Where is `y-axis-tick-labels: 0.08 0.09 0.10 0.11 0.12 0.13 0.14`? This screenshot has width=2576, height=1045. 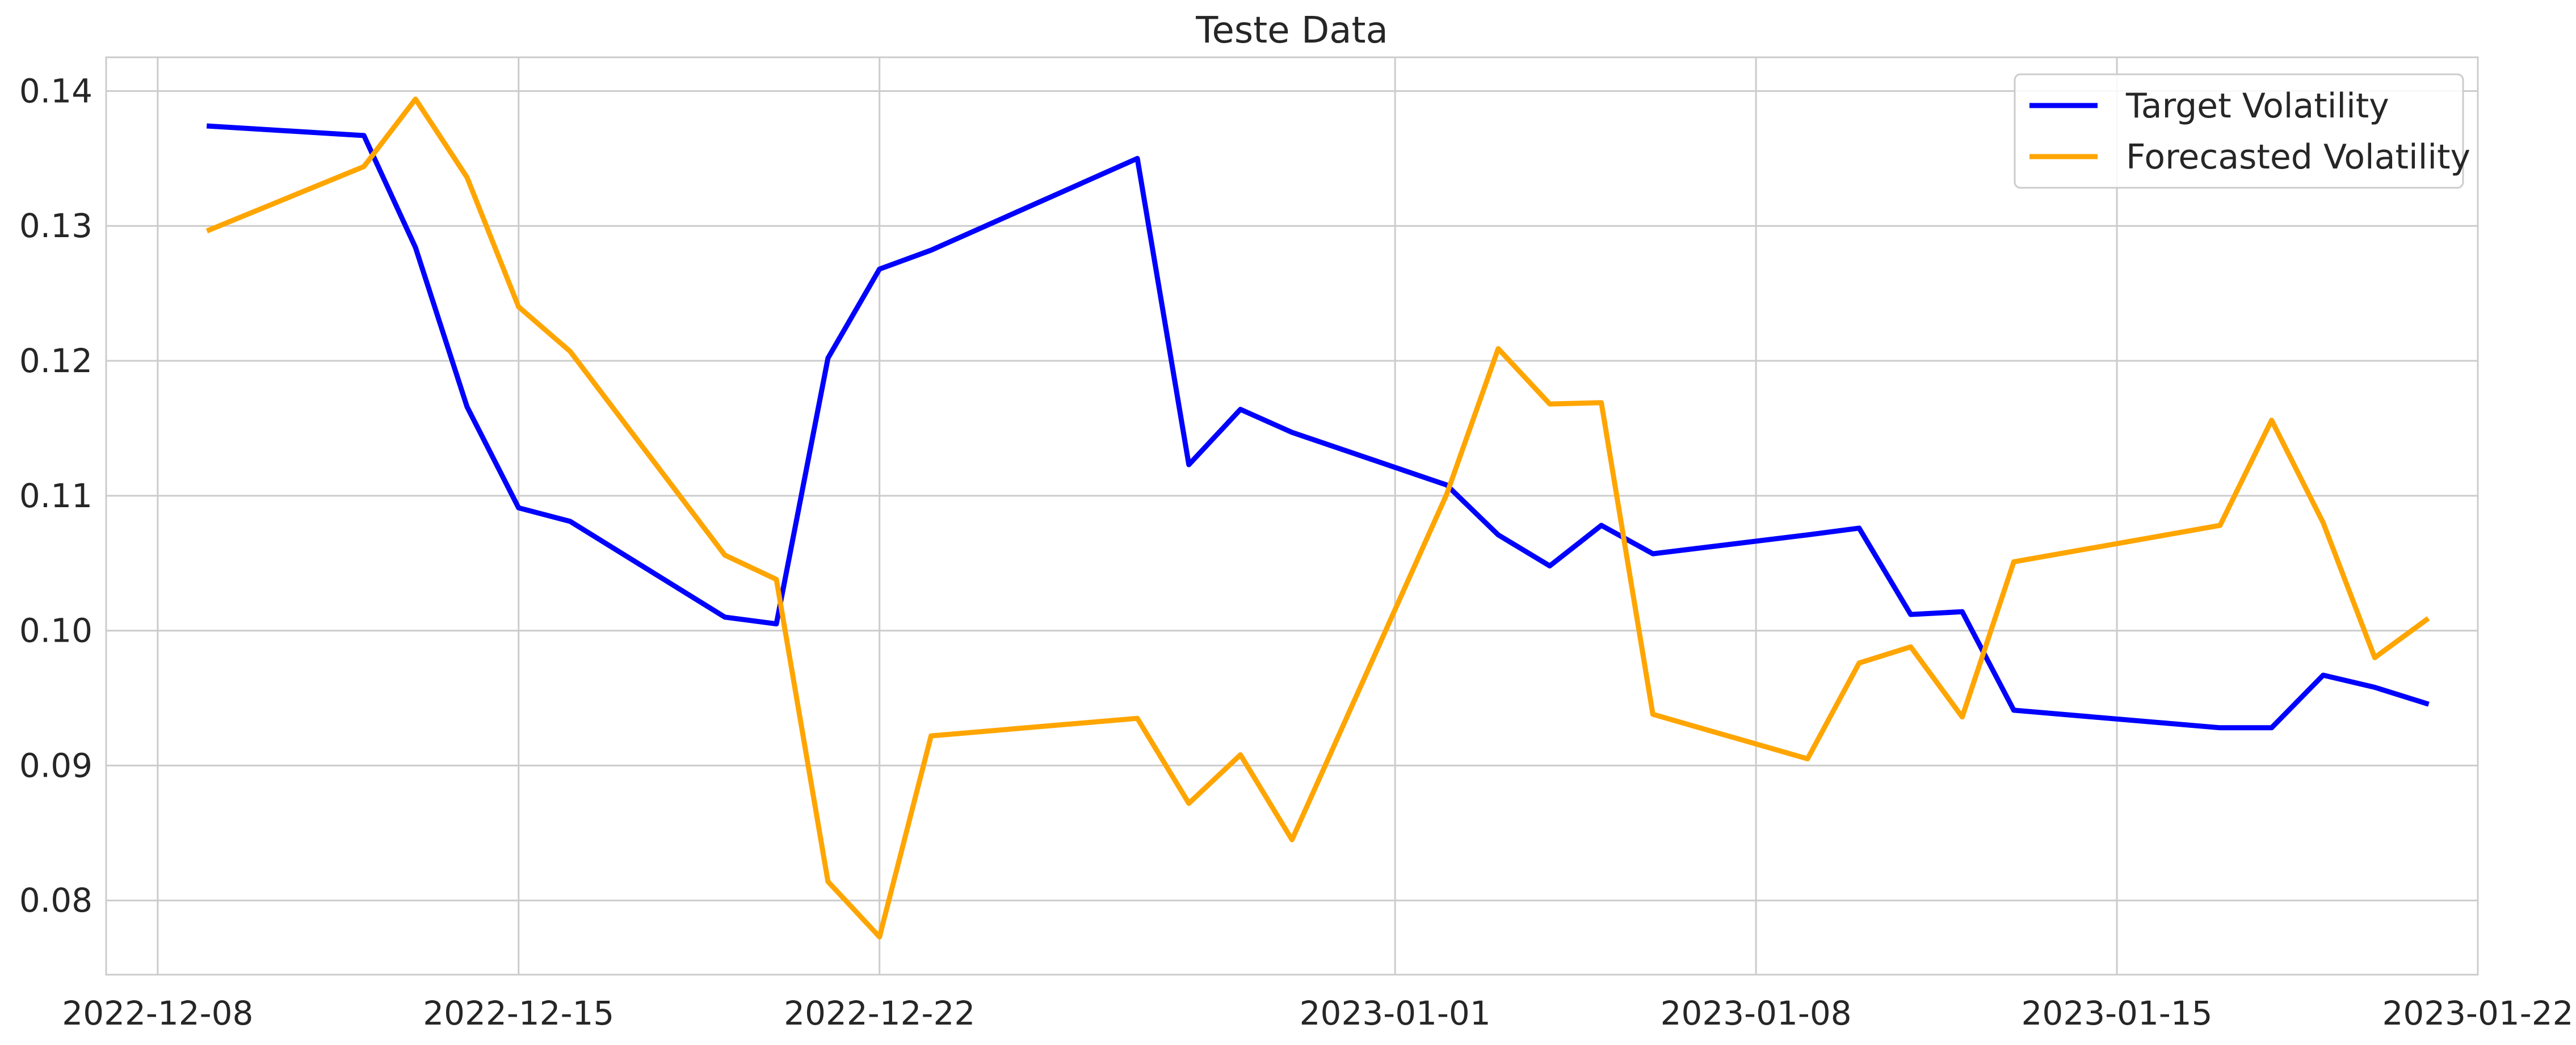
y-axis-tick-labels: 0.08 0.09 0.10 0.11 0.12 0.13 0.14 is located at coordinates (56, 495).